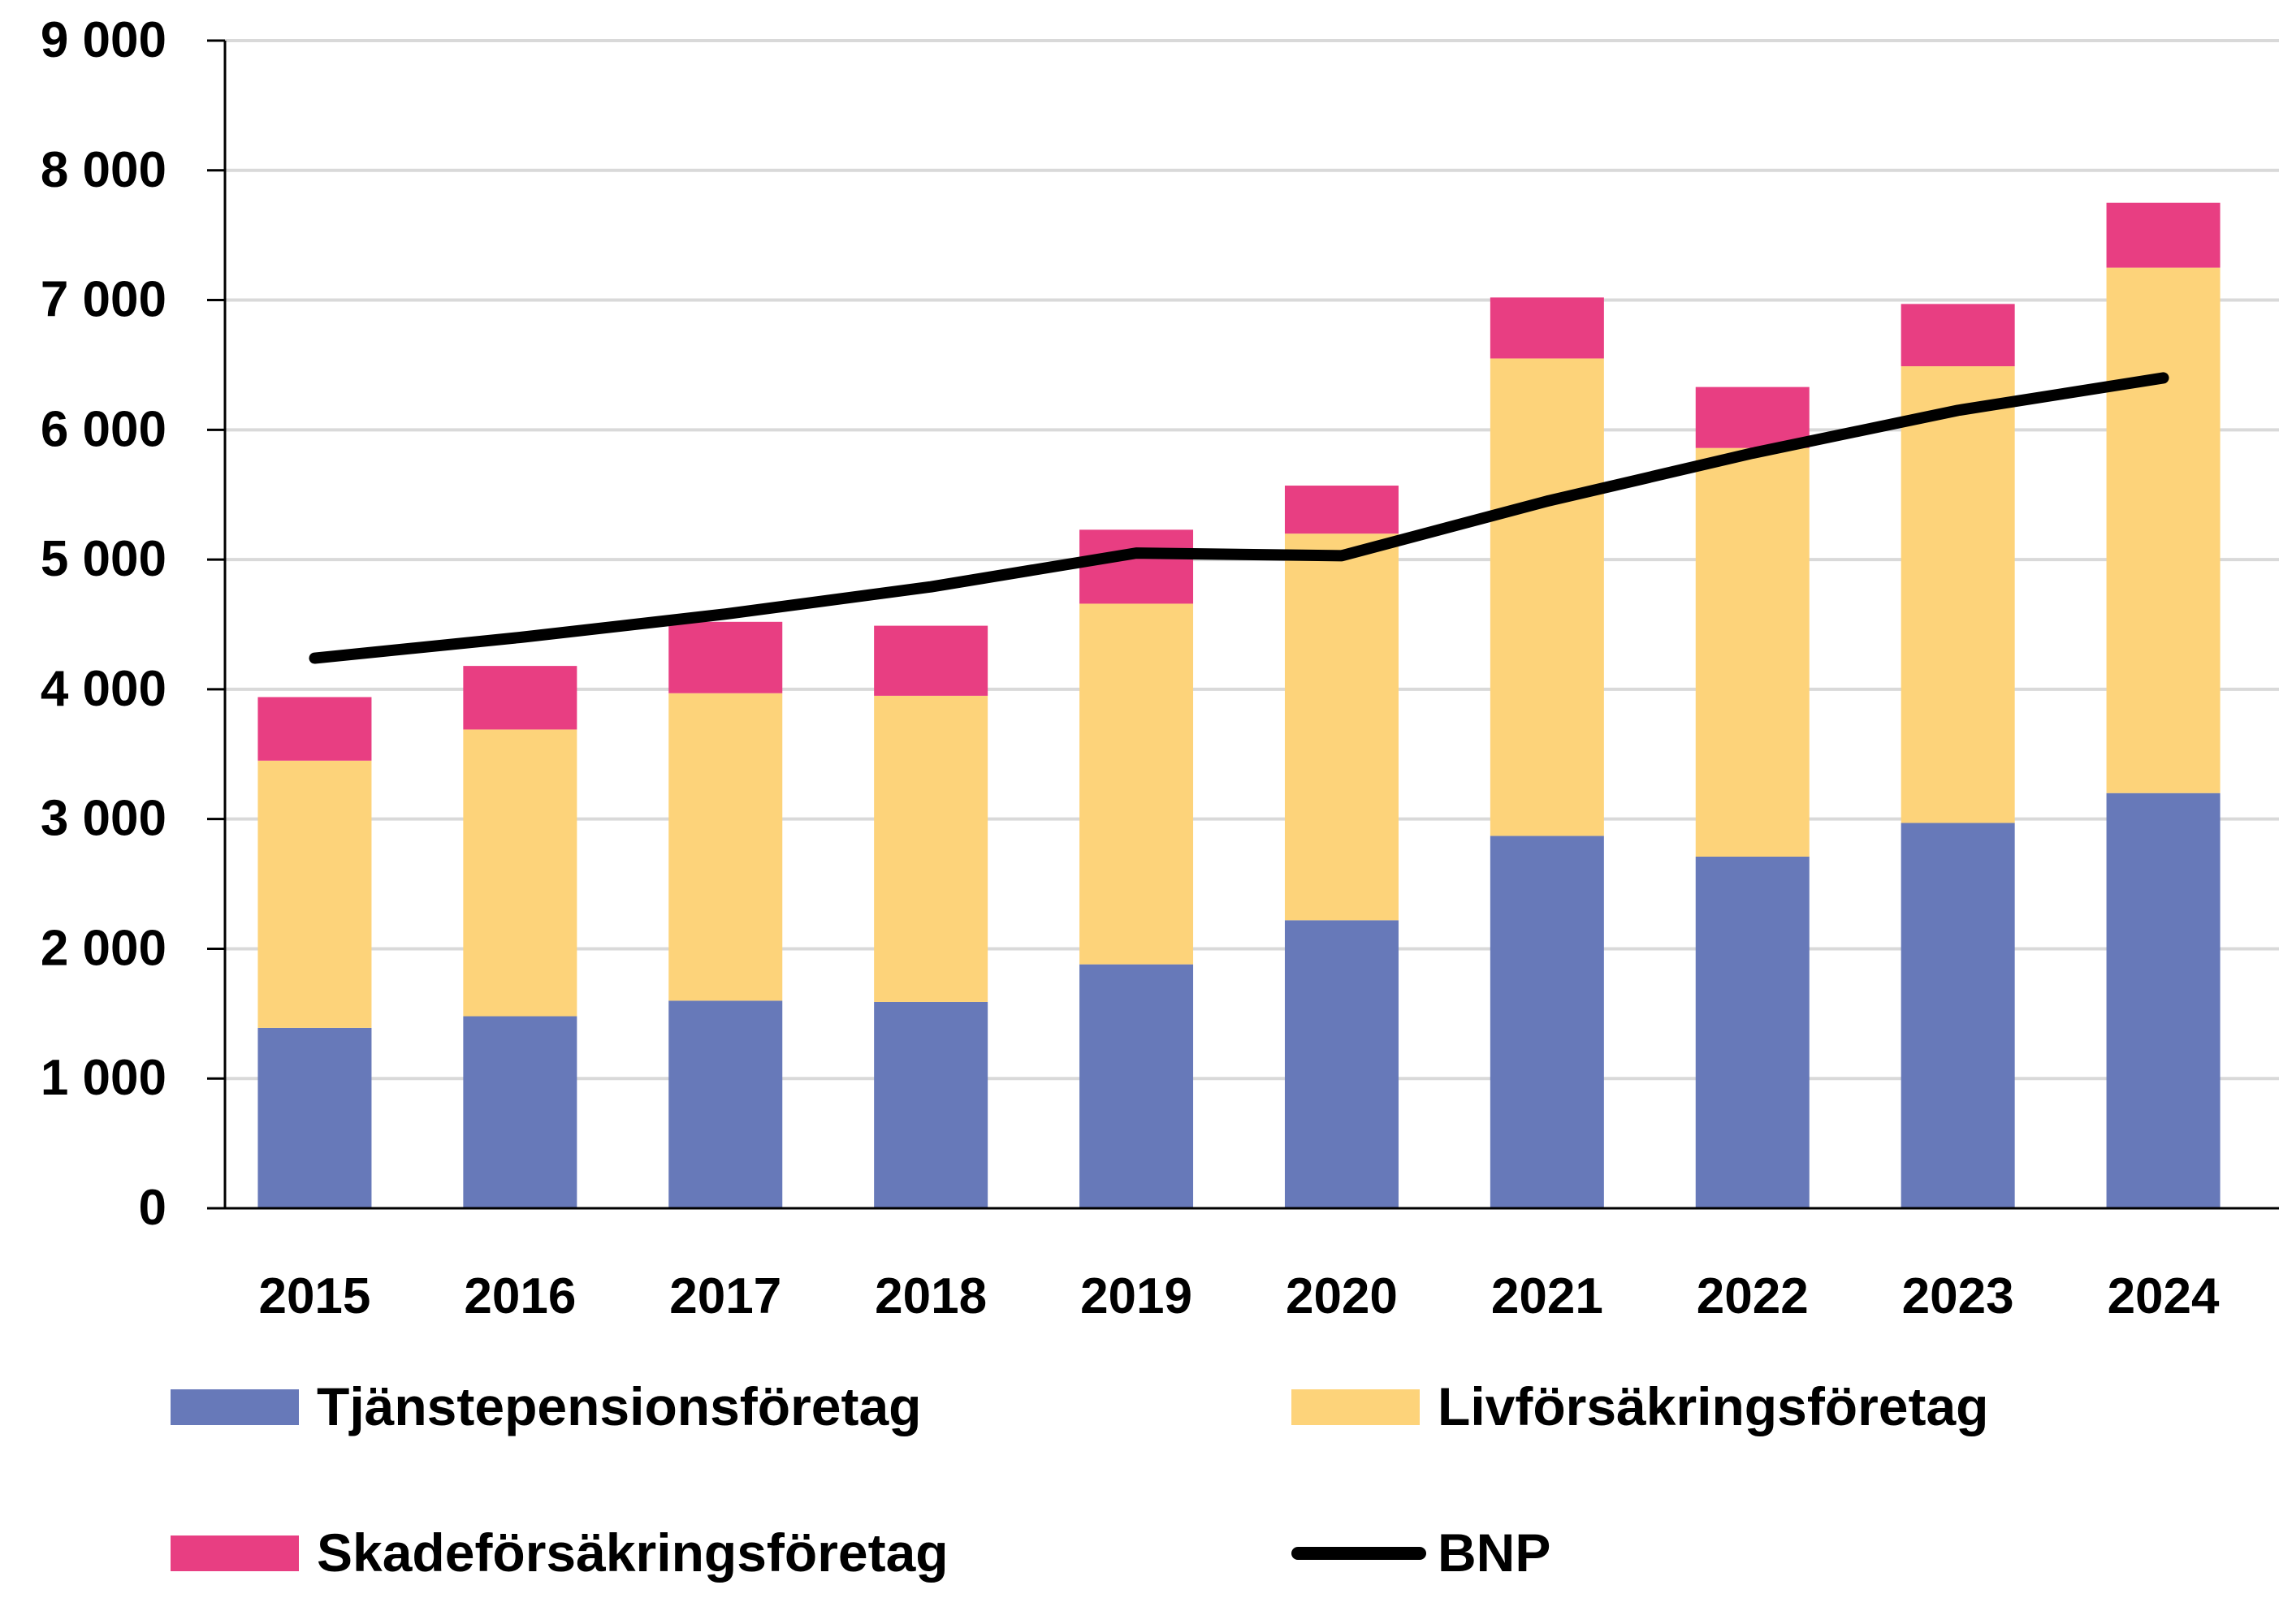  Describe the element at coordinates (1239, 1296) in the screenshot. I see `x-axis-ticks: 2015 2016 2017 2018 2019 2020 2021 2022 2023 2024` at that location.